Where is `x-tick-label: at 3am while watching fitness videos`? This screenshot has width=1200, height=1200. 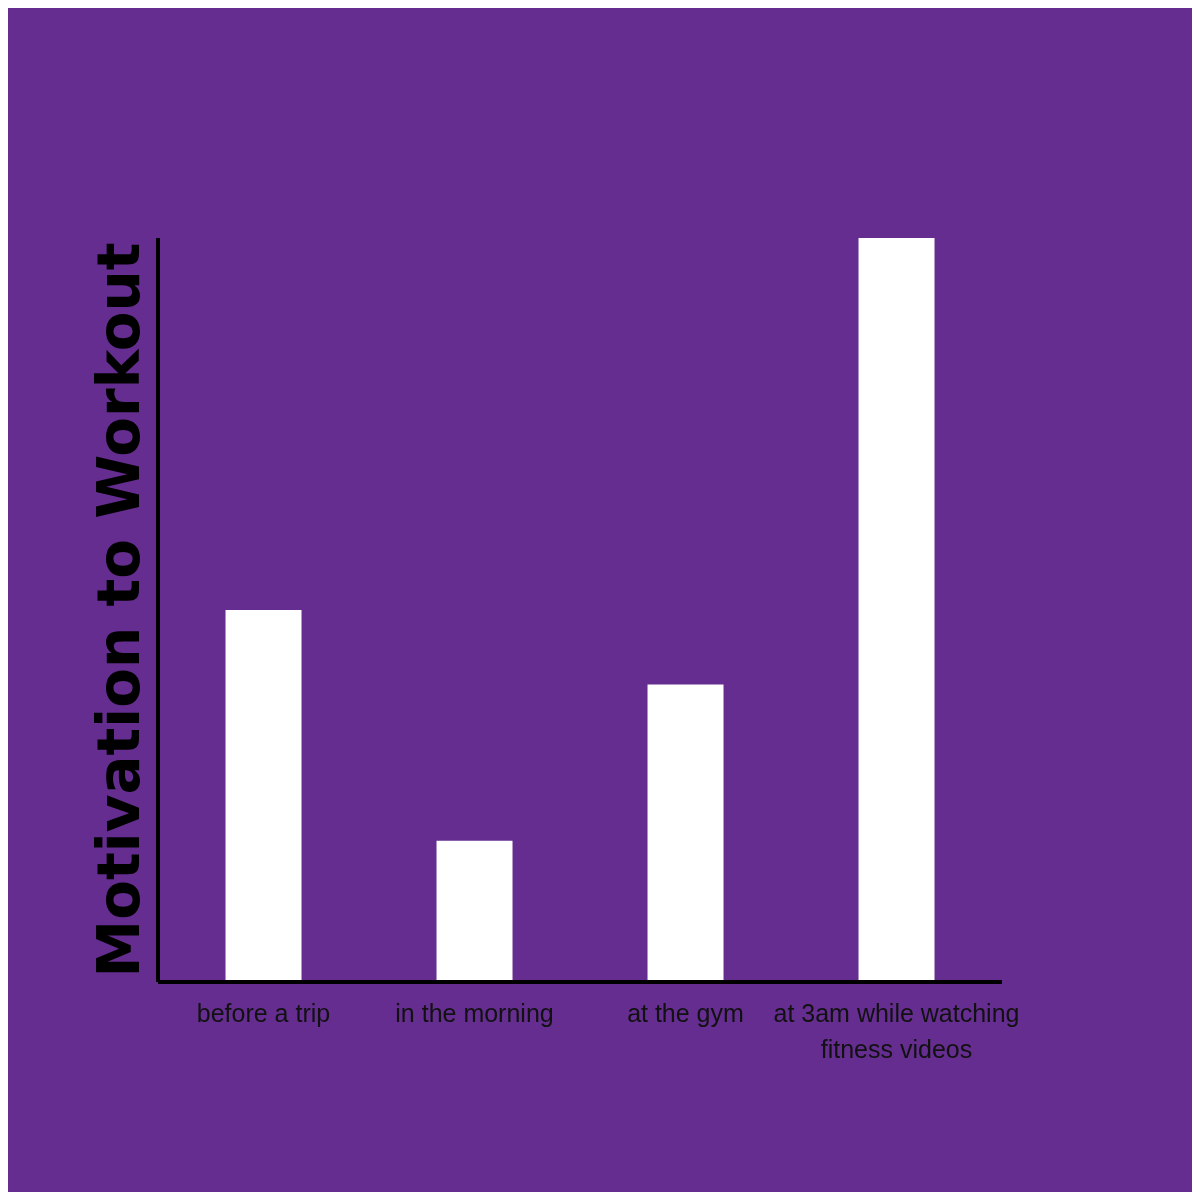 x-tick-label: at 3am while watching fitness videos is located at coordinates (896, 1030).